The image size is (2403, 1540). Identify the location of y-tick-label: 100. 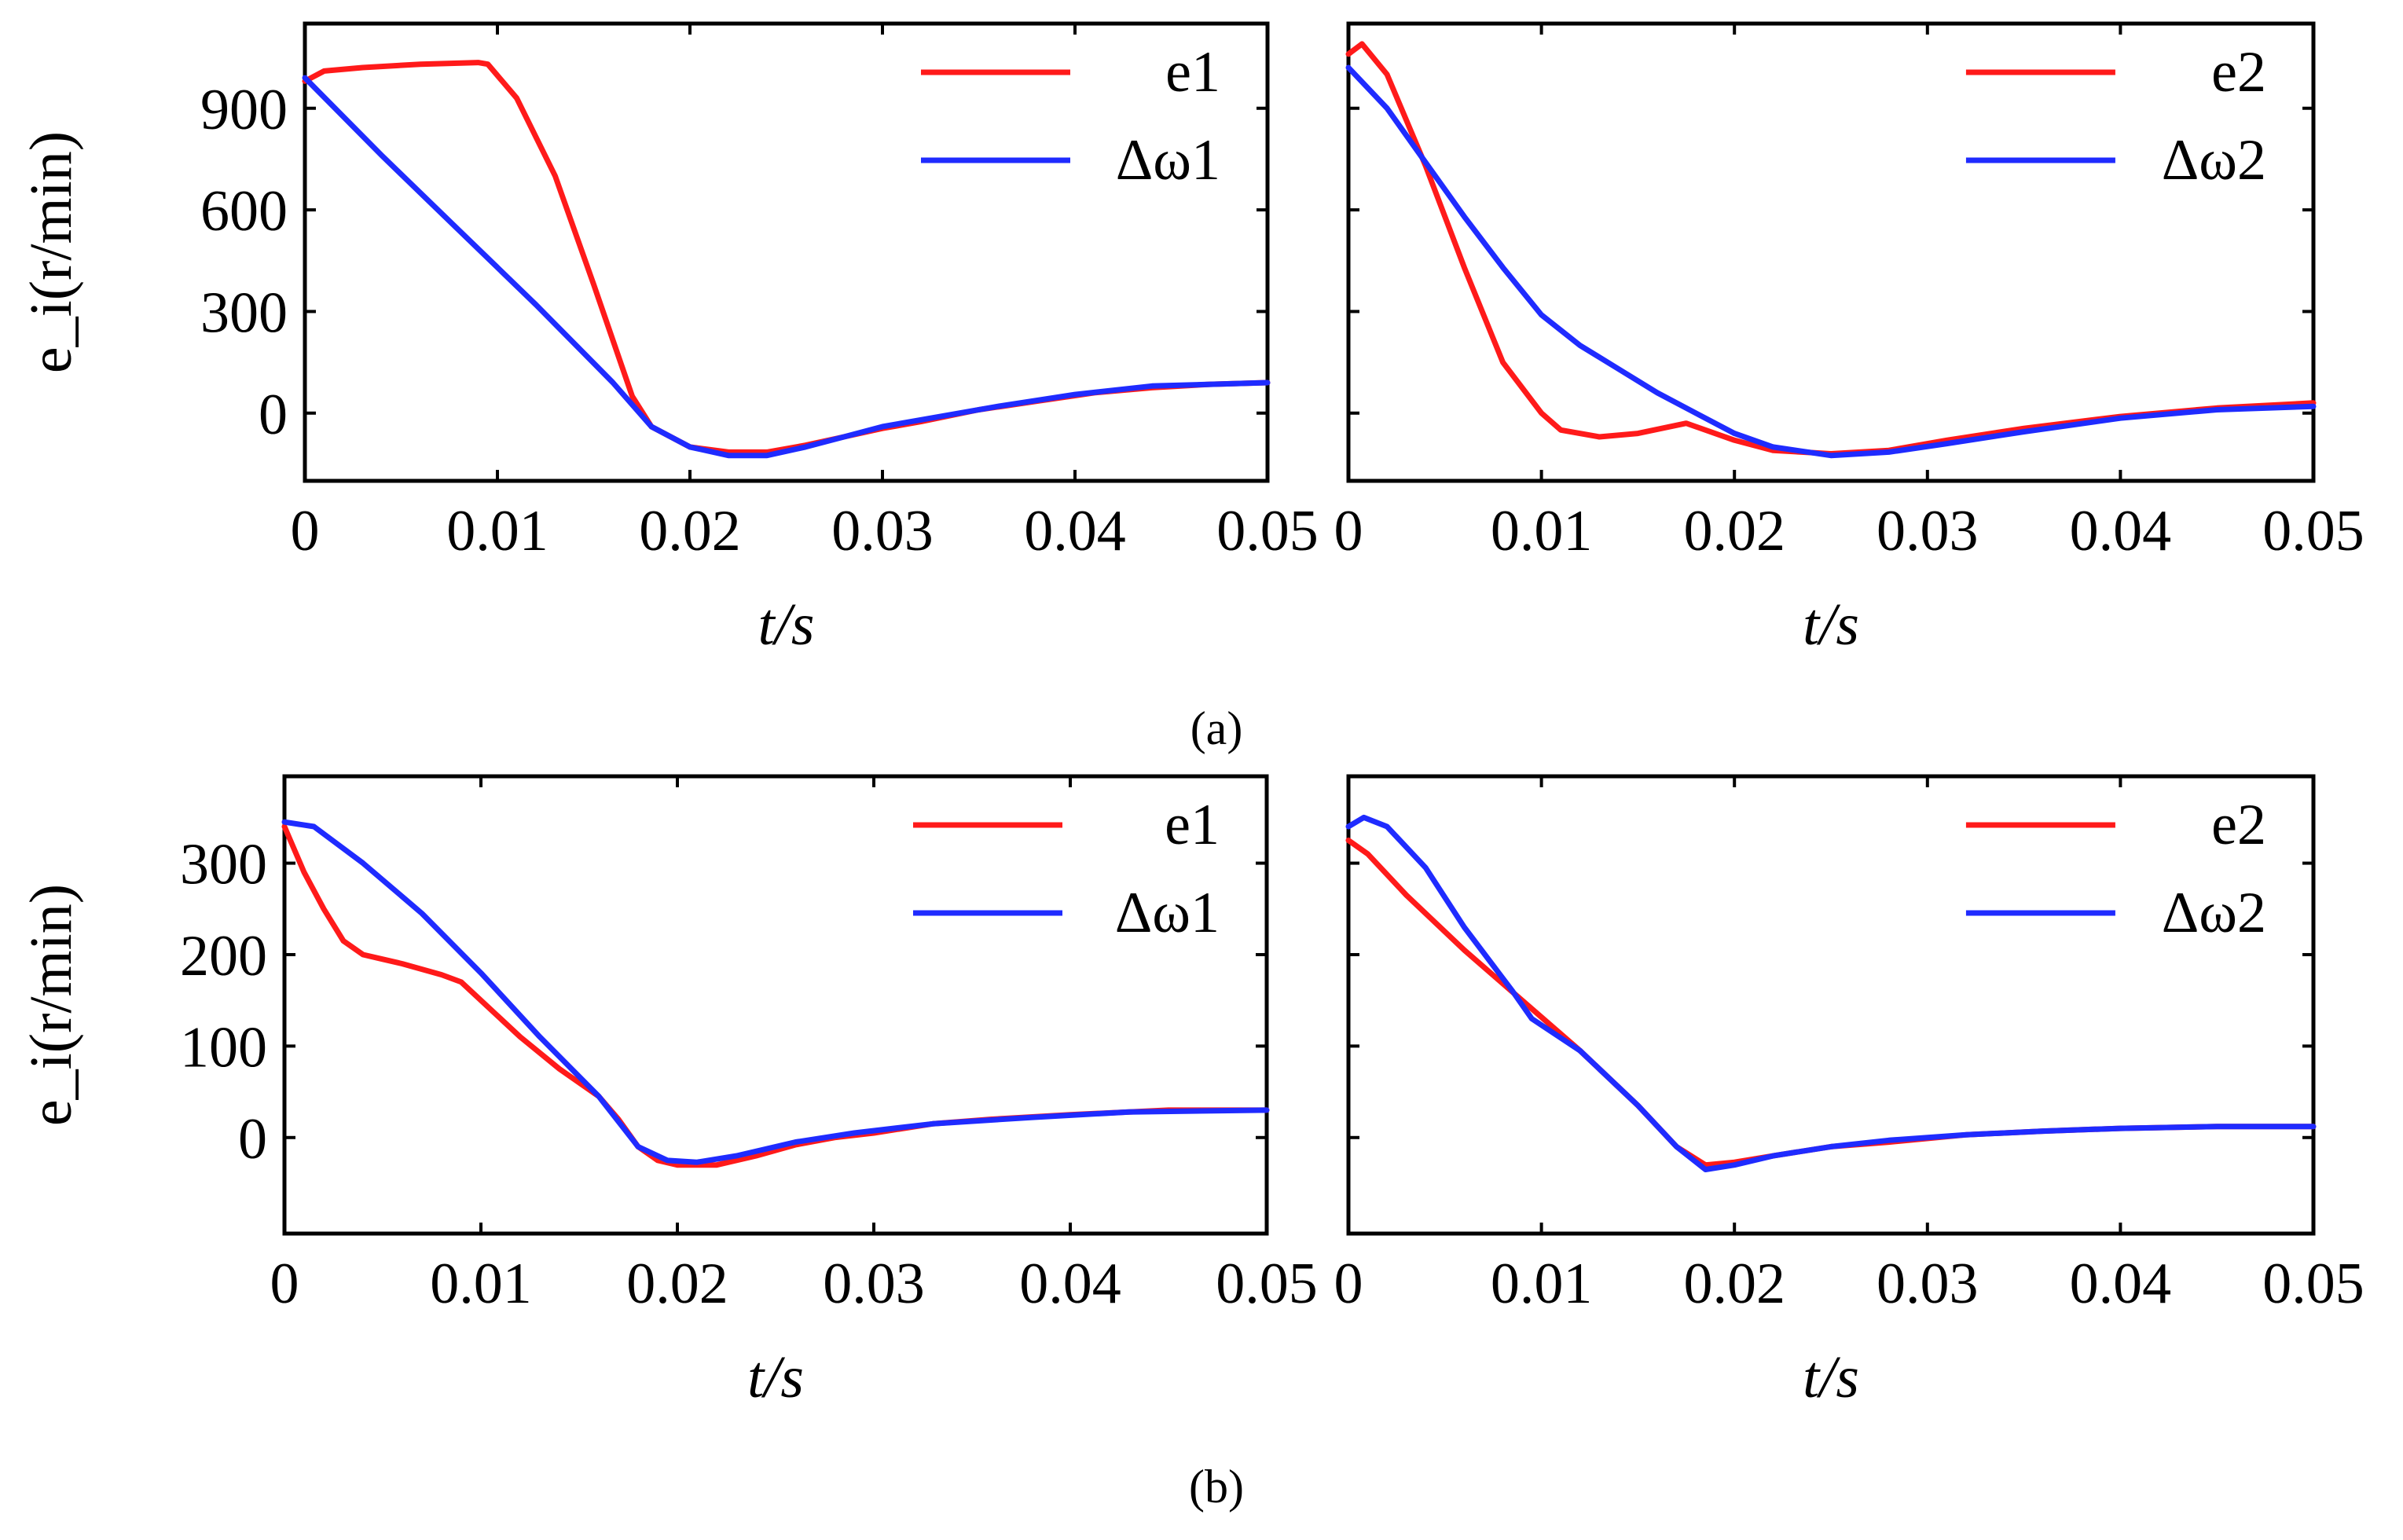
(223, 1047).